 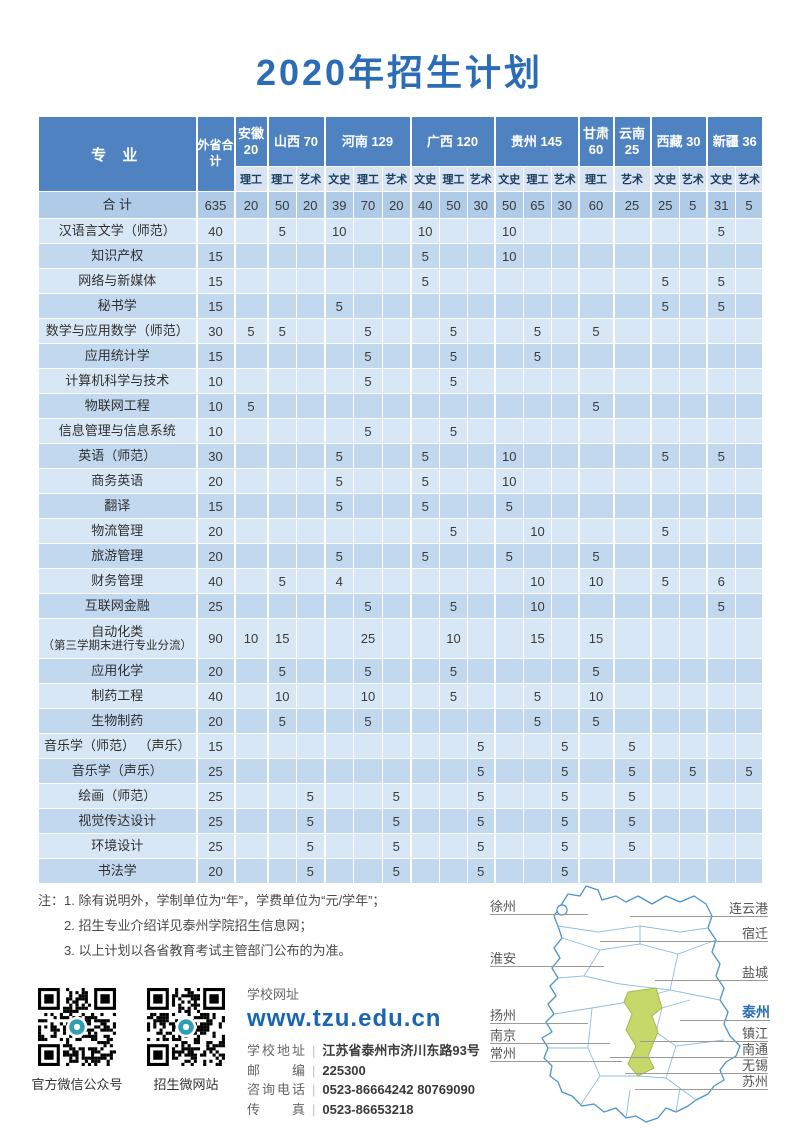 I want to click on total-cell: 90, so click(x=215, y=638).